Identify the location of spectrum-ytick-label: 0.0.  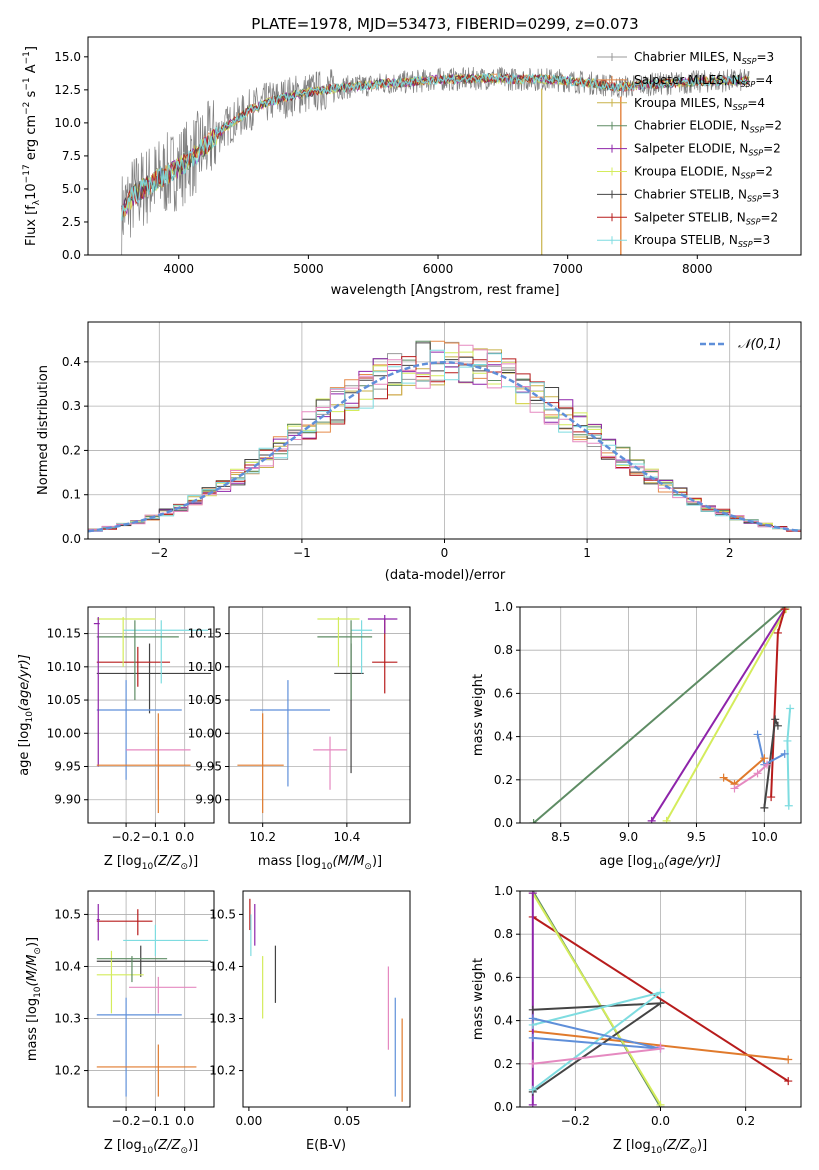
(71, 255).